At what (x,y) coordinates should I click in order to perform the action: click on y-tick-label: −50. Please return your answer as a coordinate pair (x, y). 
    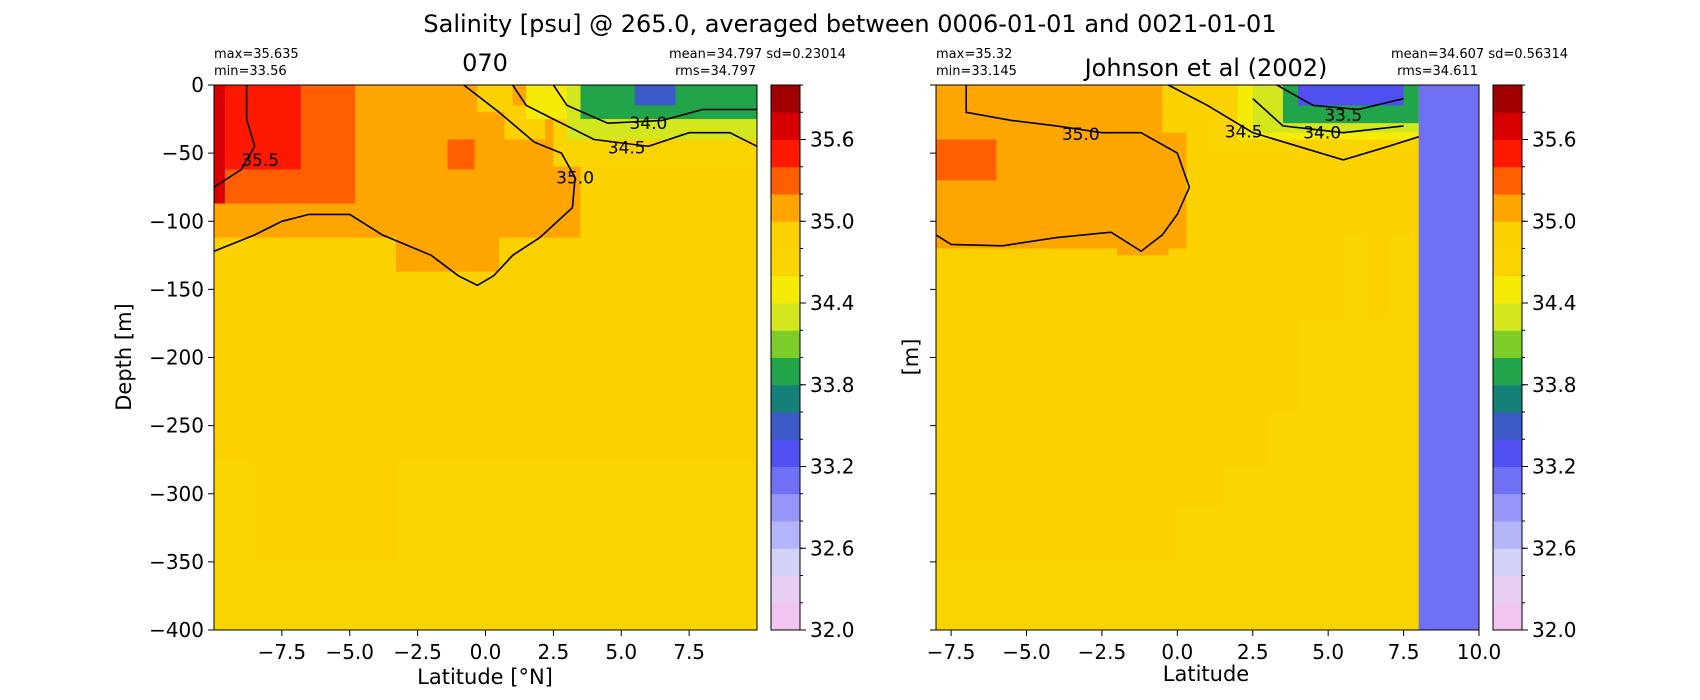
    Looking at the image, I should click on (183, 153).